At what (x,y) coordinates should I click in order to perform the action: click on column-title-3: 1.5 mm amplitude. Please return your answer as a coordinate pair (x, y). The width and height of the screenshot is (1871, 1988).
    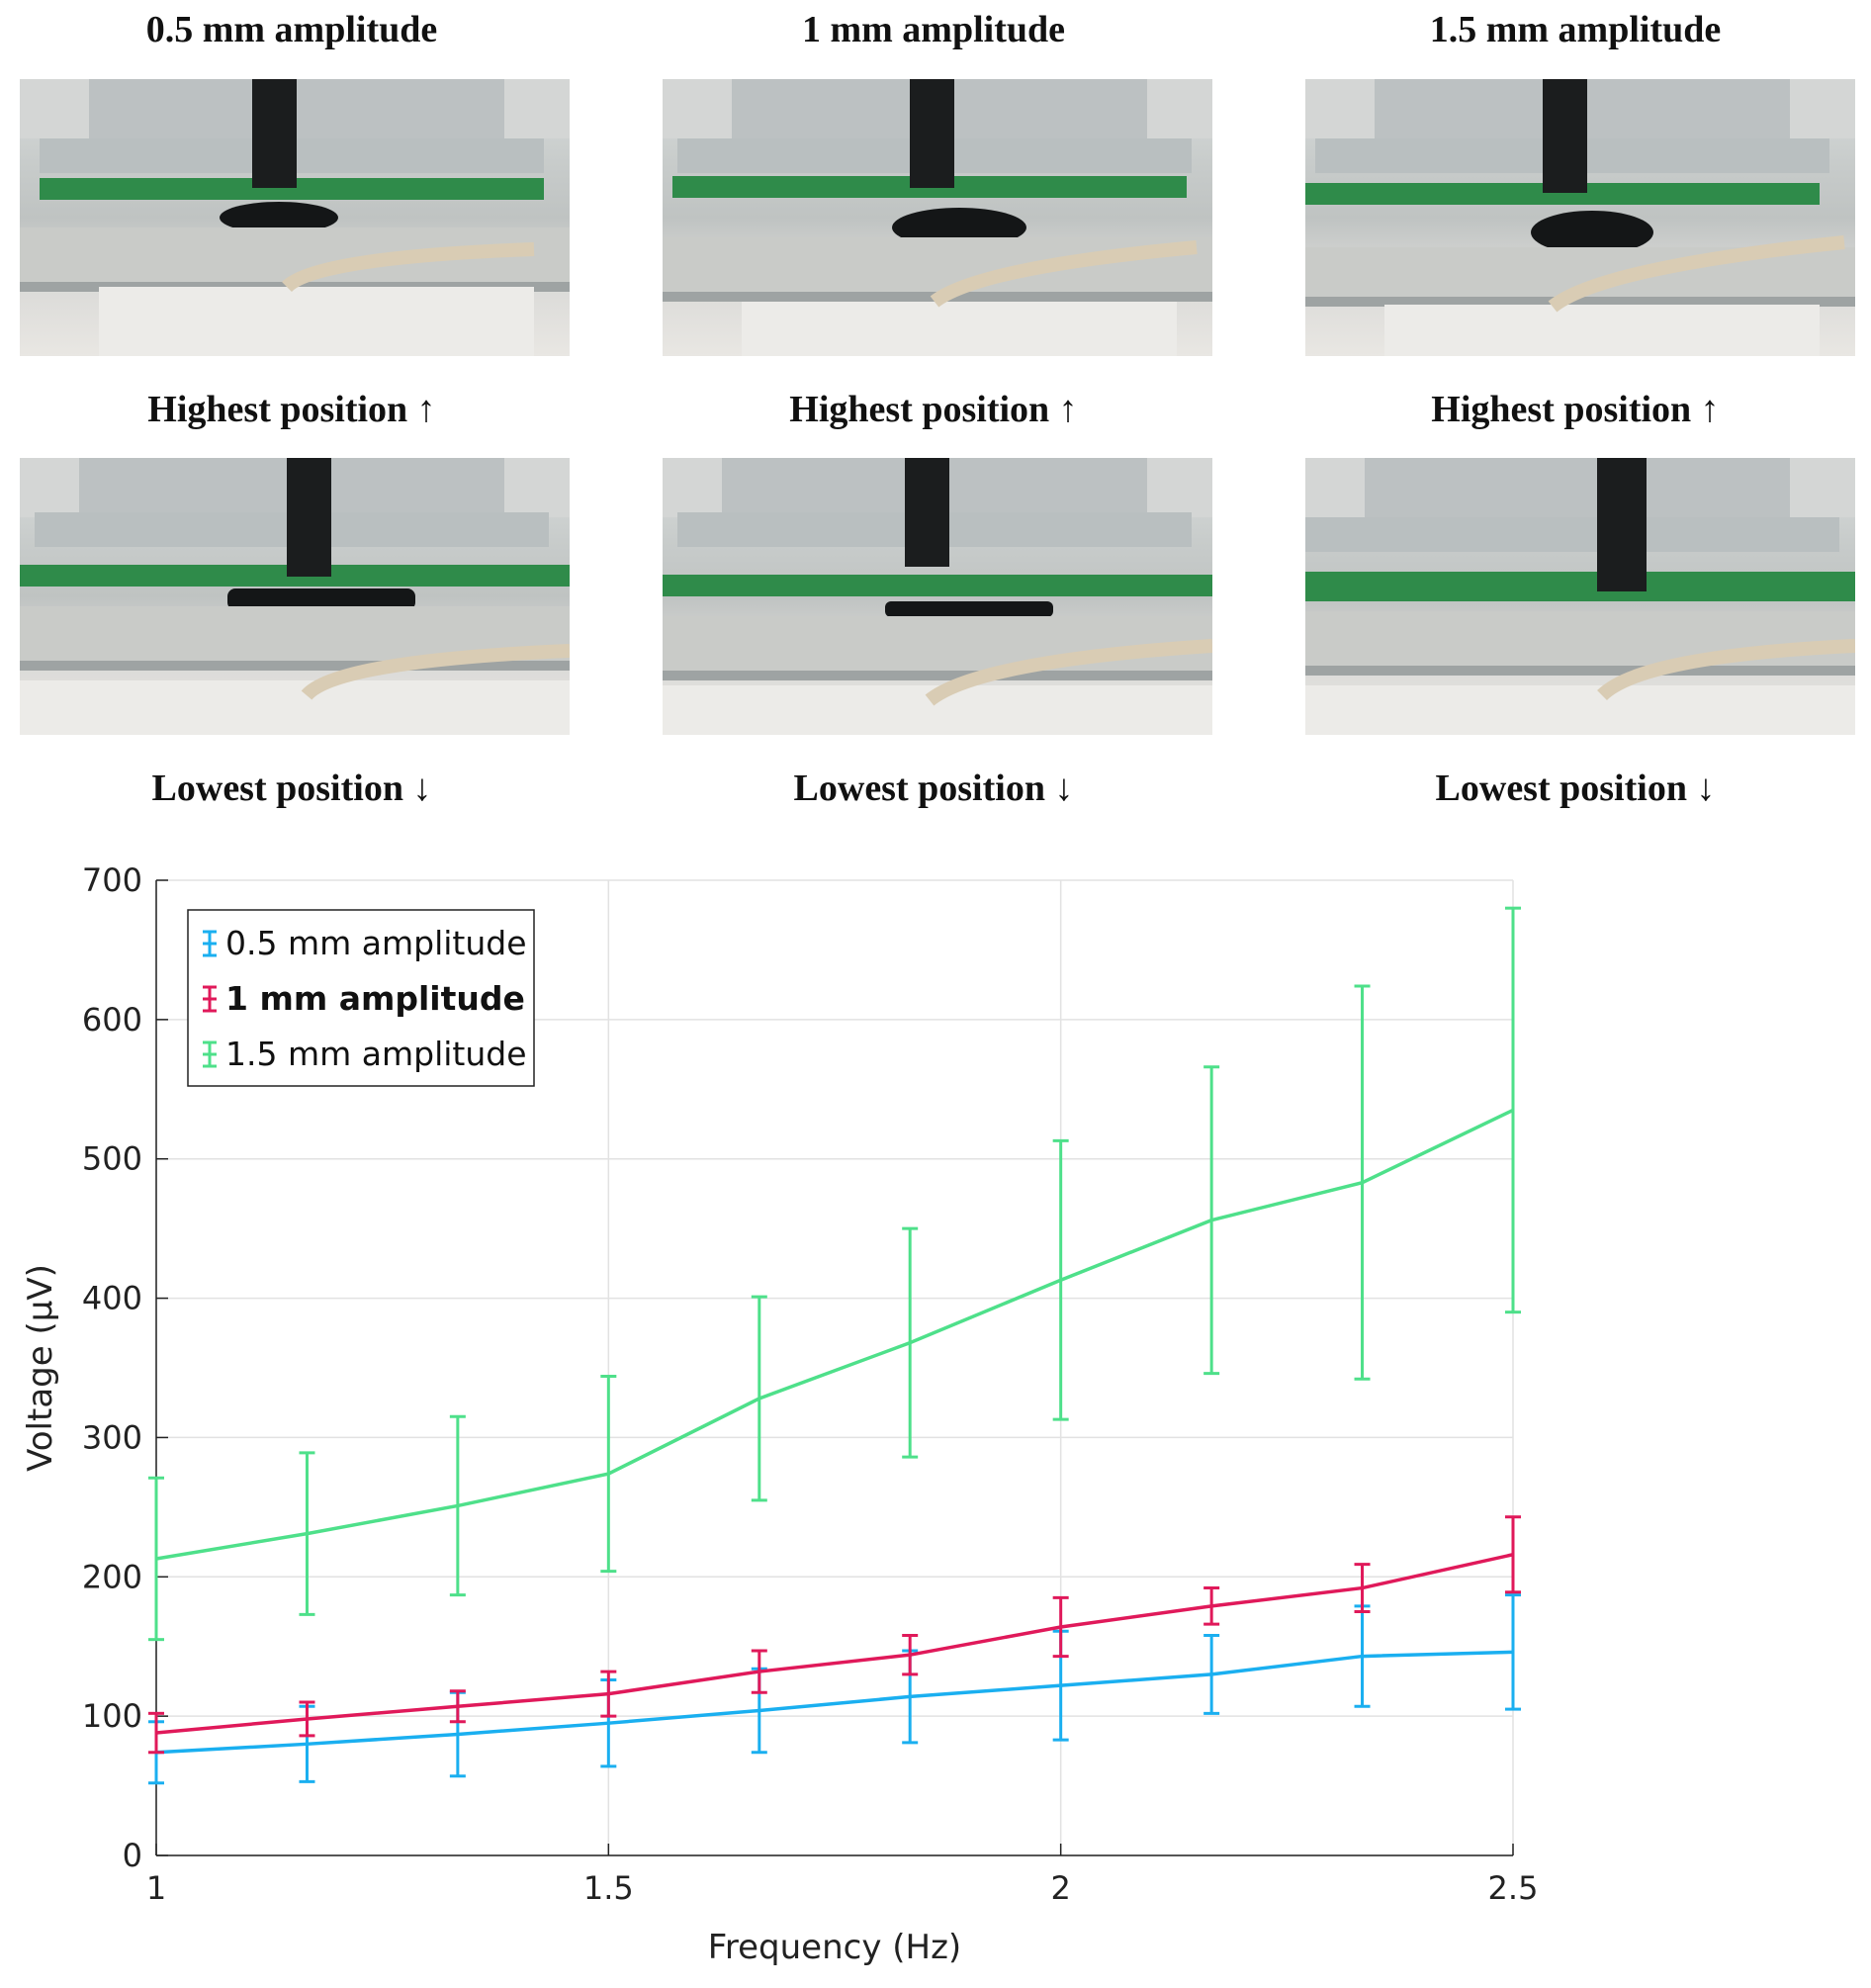
    Looking at the image, I should click on (1576, 29).